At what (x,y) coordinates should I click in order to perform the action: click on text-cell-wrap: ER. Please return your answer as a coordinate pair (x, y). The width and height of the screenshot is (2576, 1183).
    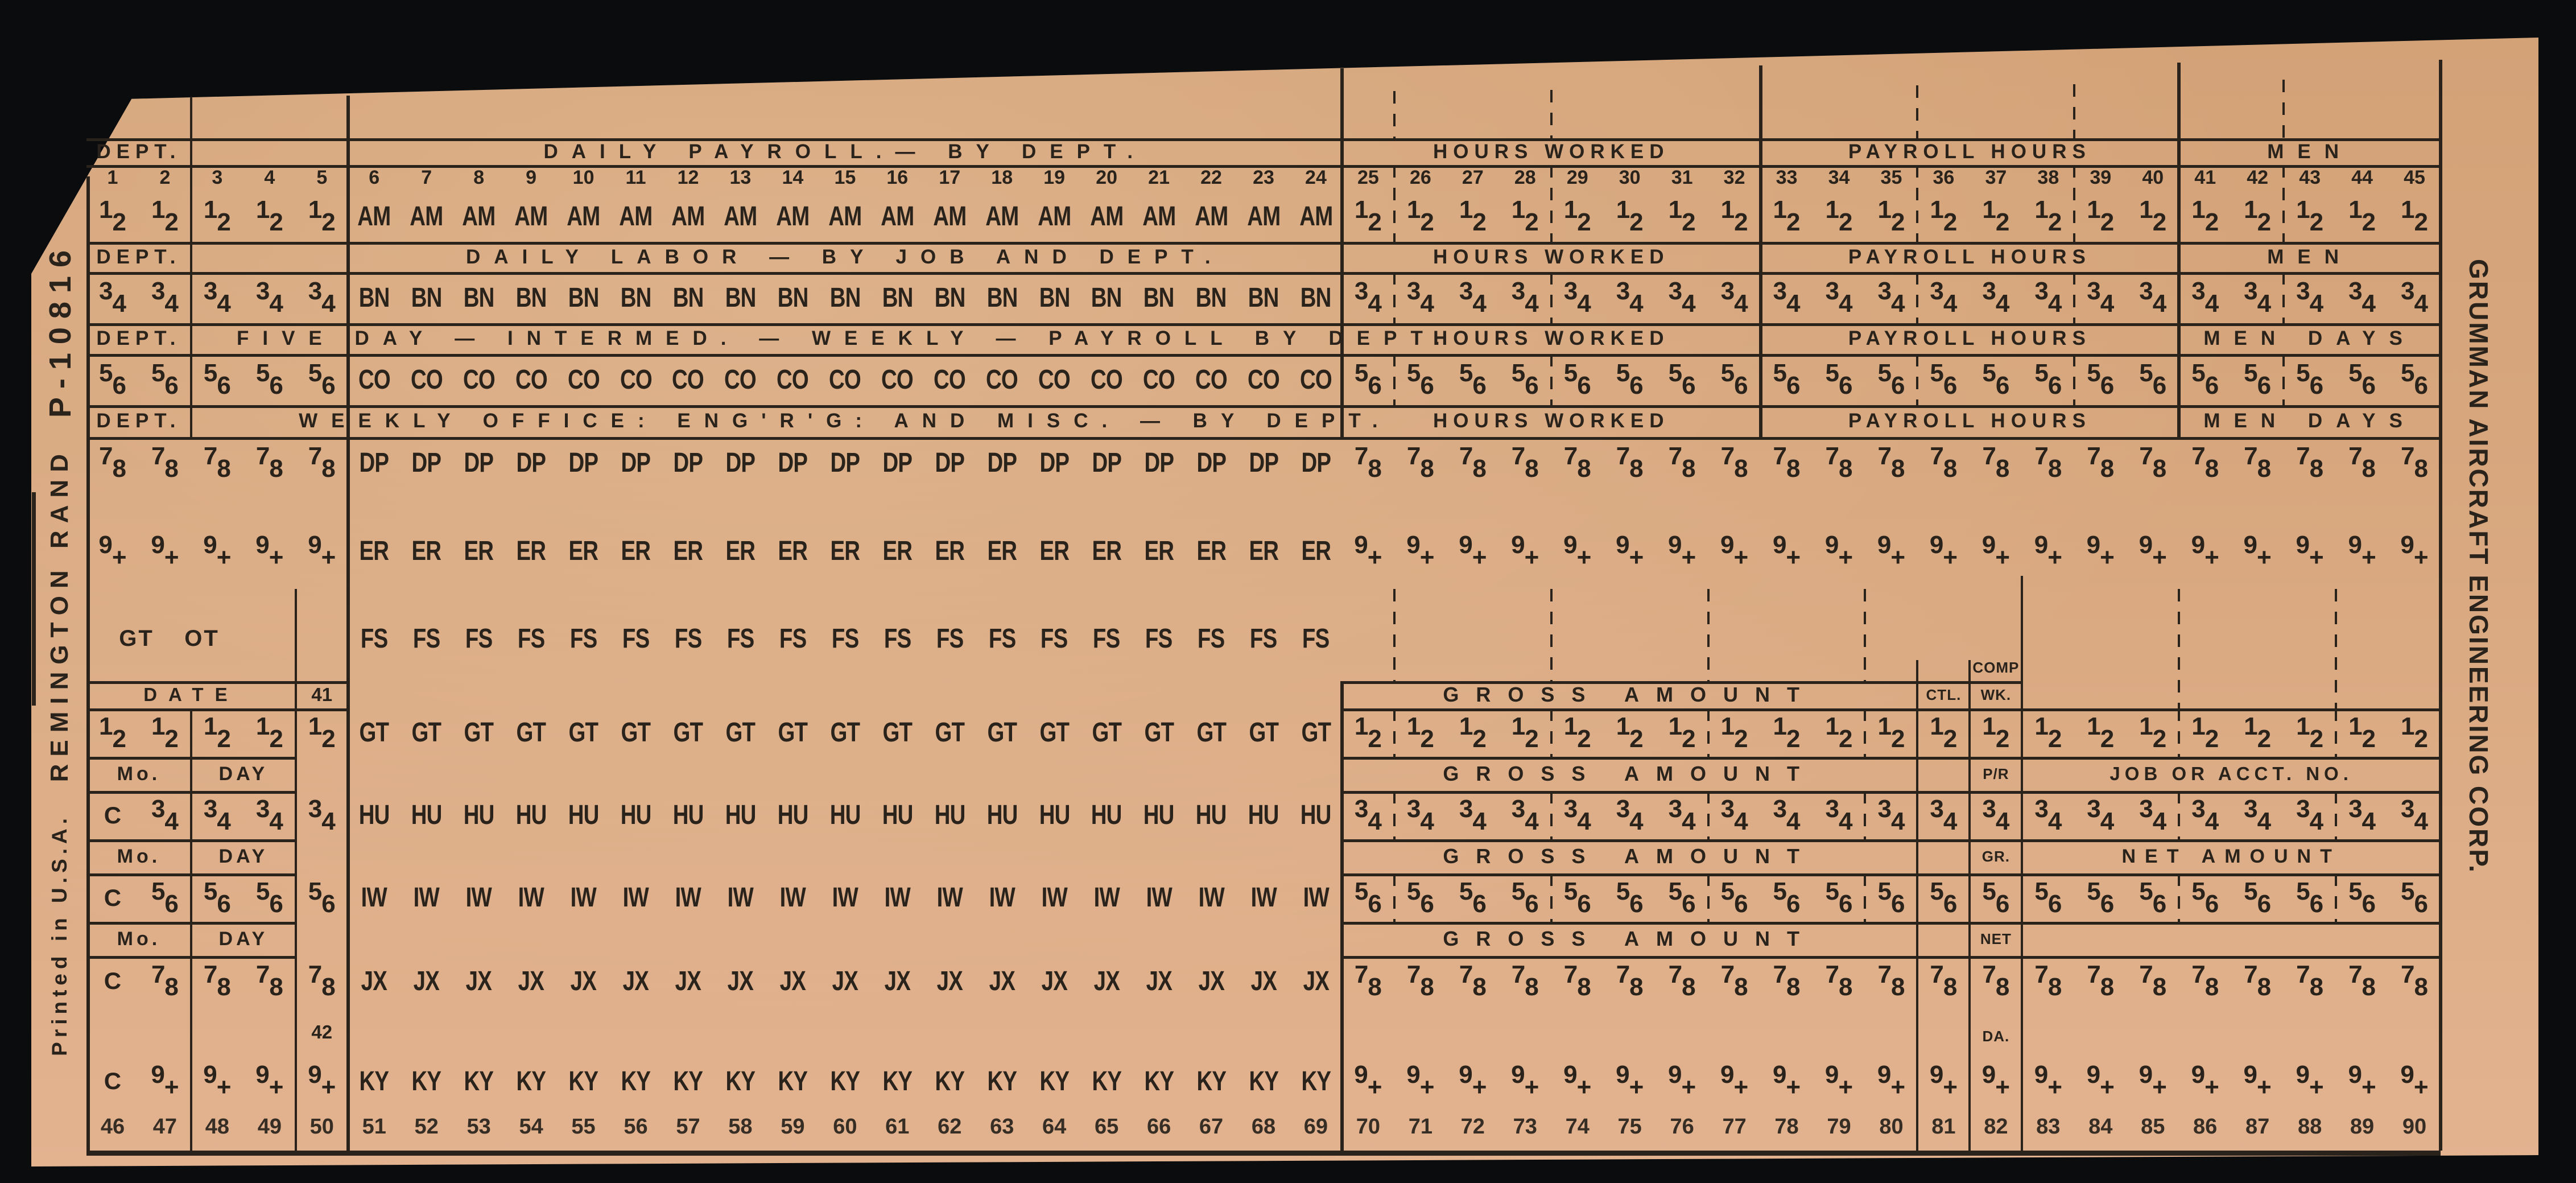
    Looking at the image, I should click on (427, 551).